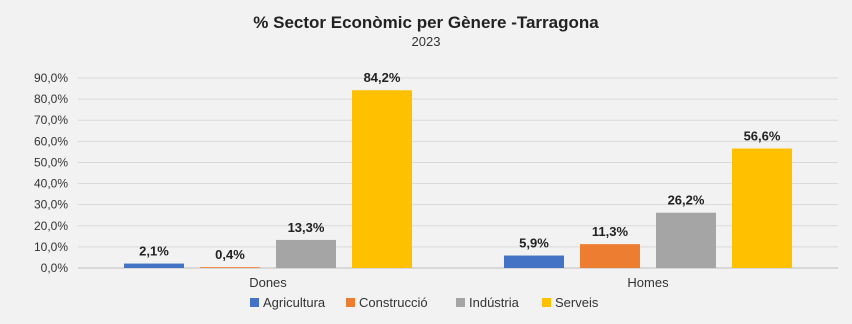 Image resolution: width=852 pixels, height=324 pixels. I want to click on legend-swatch-construcció, so click(350, 302).